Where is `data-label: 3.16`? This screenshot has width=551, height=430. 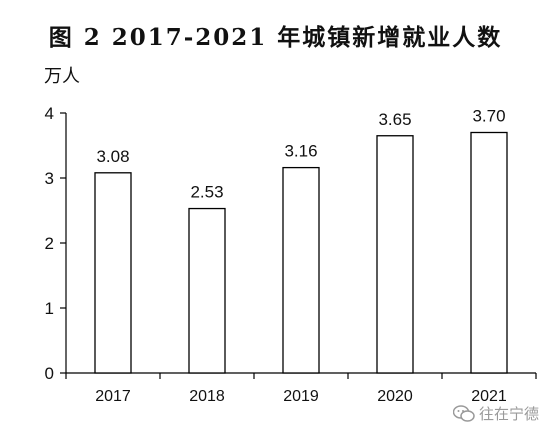
data-label: 3.16 is located at coordinates (300, 151).